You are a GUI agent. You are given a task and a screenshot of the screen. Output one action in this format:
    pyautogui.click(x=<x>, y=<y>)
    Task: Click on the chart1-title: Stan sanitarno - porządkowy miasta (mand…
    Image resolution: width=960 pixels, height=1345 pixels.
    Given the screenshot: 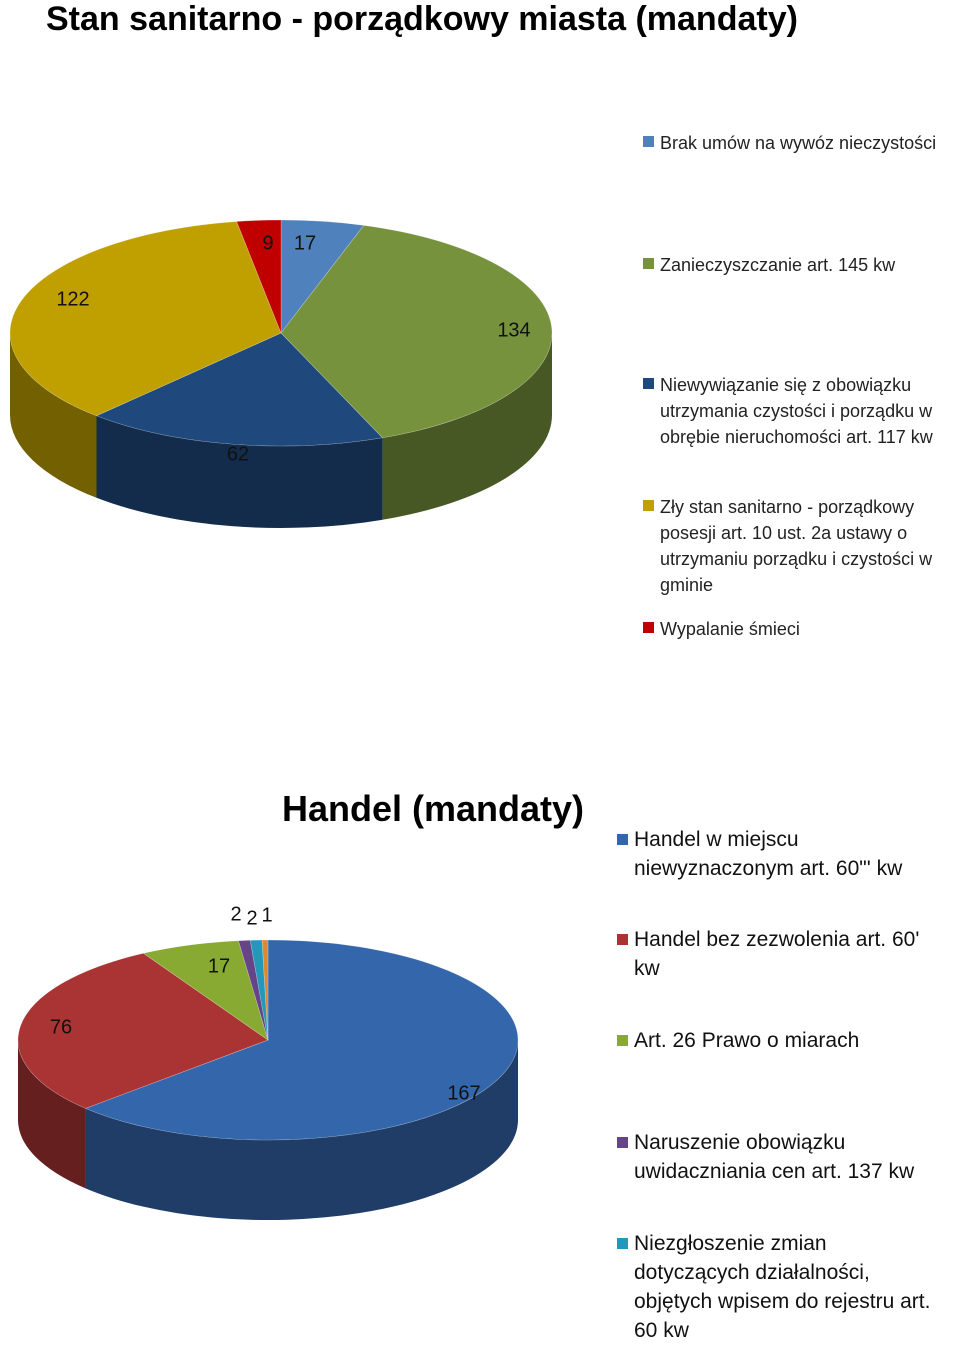 What is the action you would take?
    pyautogui.click(x=422, y=19)
    